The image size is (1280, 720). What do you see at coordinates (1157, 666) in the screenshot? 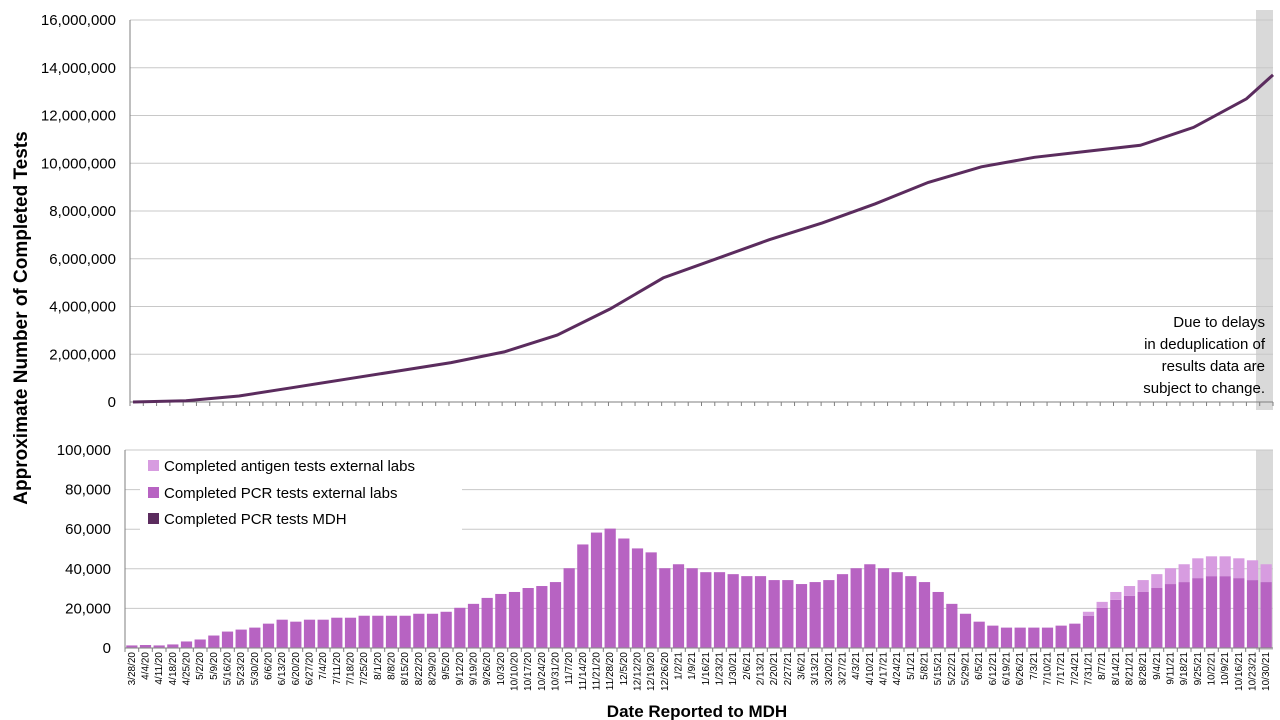
I see `date-tick-label: 9/4/21` at bounding box center [1157, 666].